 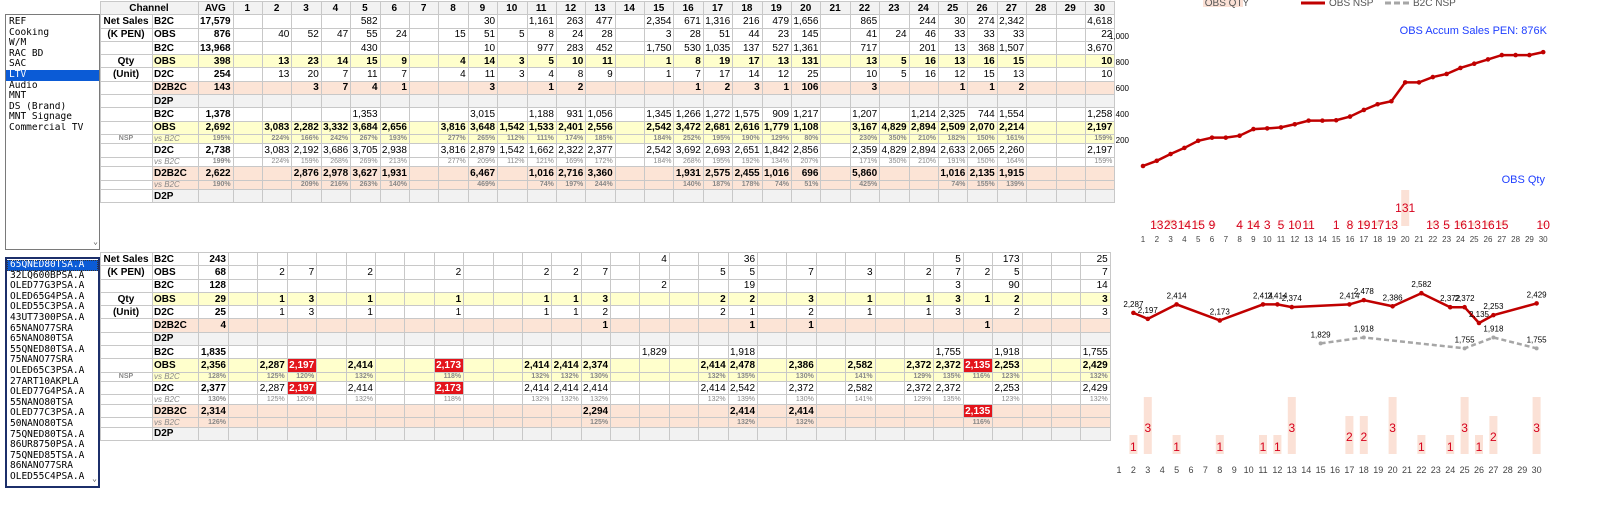 What do you see at coordinates (718, 34) in the screenshot?
I see `table-cell: 51` at bounding box center [718, 34].